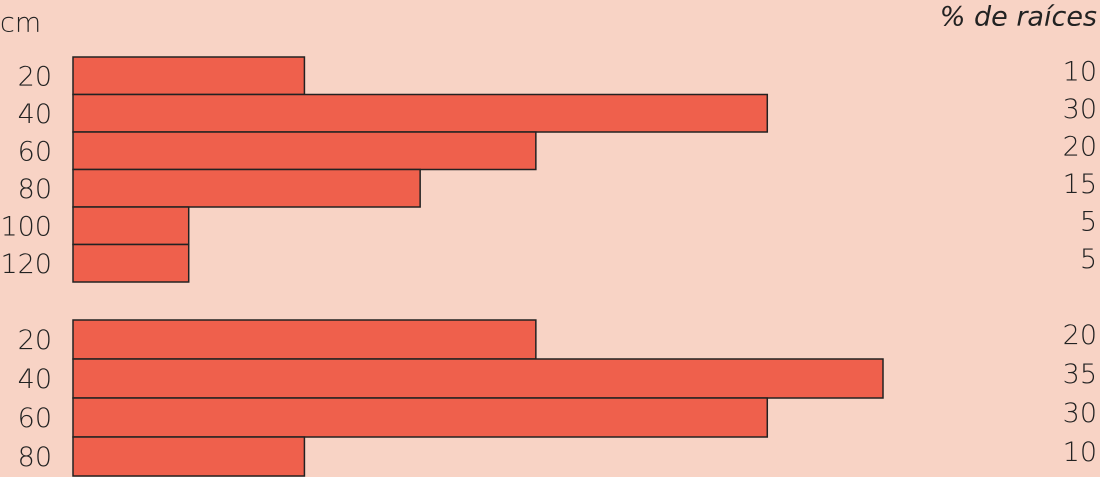 The image size is (1100, 477). What do you see at coordinates (1018, 17) in the screenshot?
I see `value-title: % de raíces` at bounding box center [1018, 17].